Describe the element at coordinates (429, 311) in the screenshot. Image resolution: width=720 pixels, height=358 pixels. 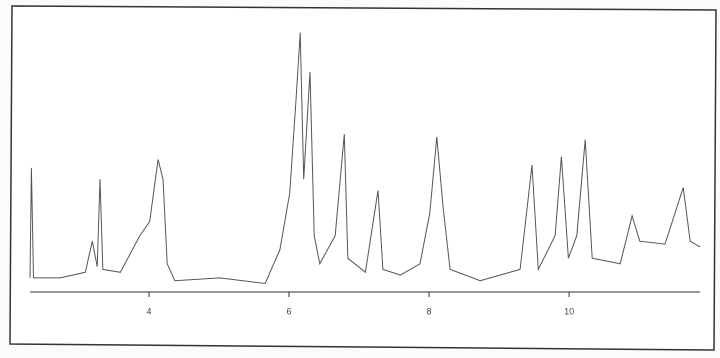
I see `x-tick-label: 8` at that location.